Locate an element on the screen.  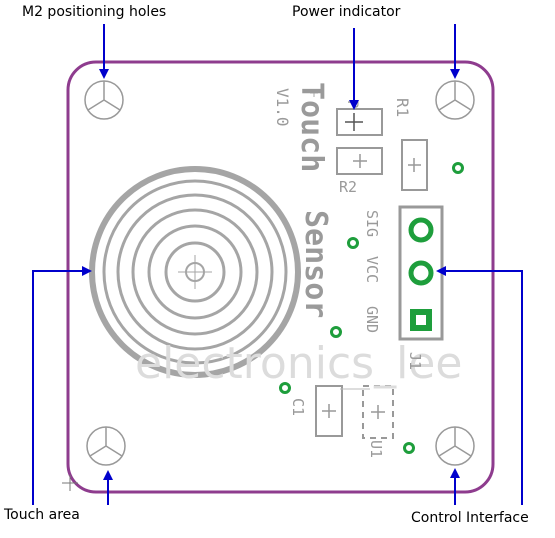
connector-j1 is located at coordinates (421, 273).